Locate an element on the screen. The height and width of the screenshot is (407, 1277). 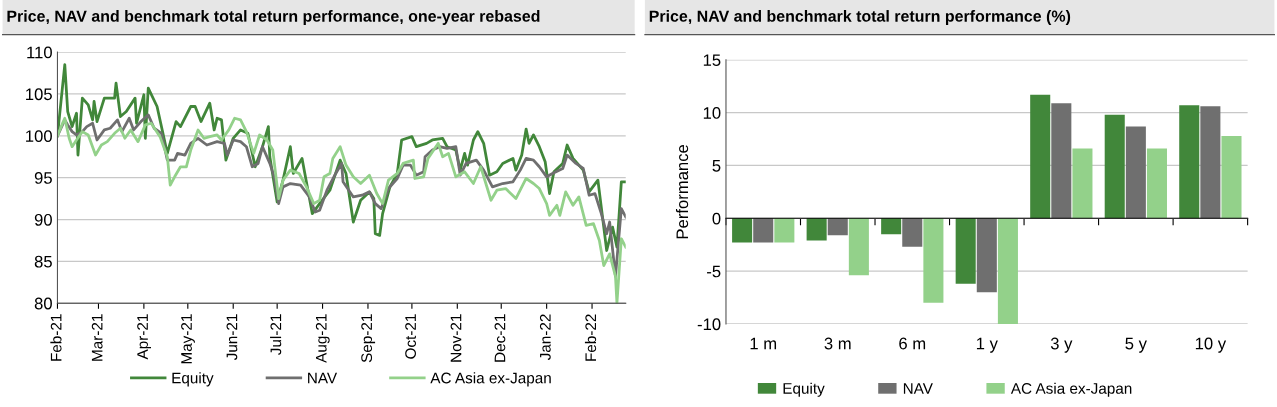
y-tick-label: 80 is located at coordinates (43, 303).